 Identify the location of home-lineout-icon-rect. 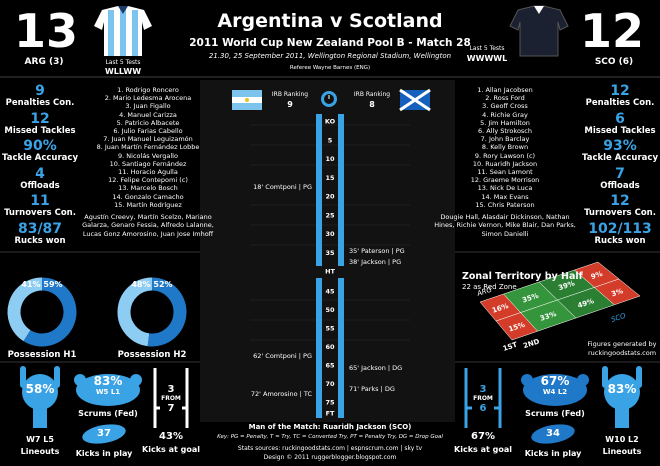
(57, 377).